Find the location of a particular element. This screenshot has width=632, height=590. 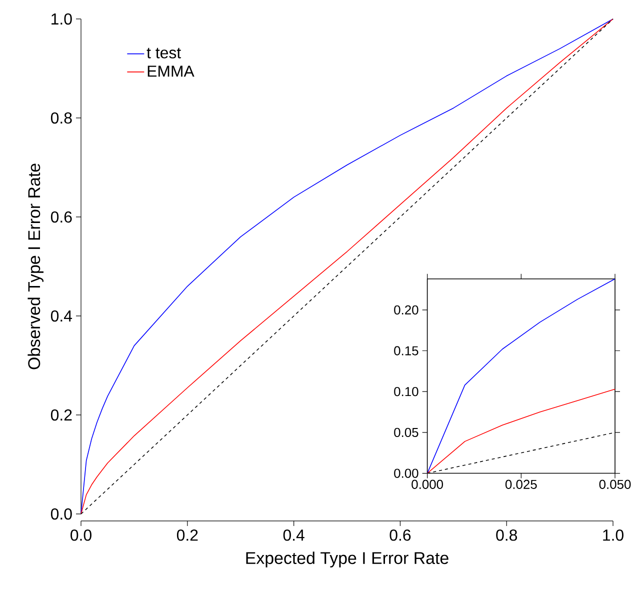

x-tick-label: 0.025 is located at coordinates (521, 484).